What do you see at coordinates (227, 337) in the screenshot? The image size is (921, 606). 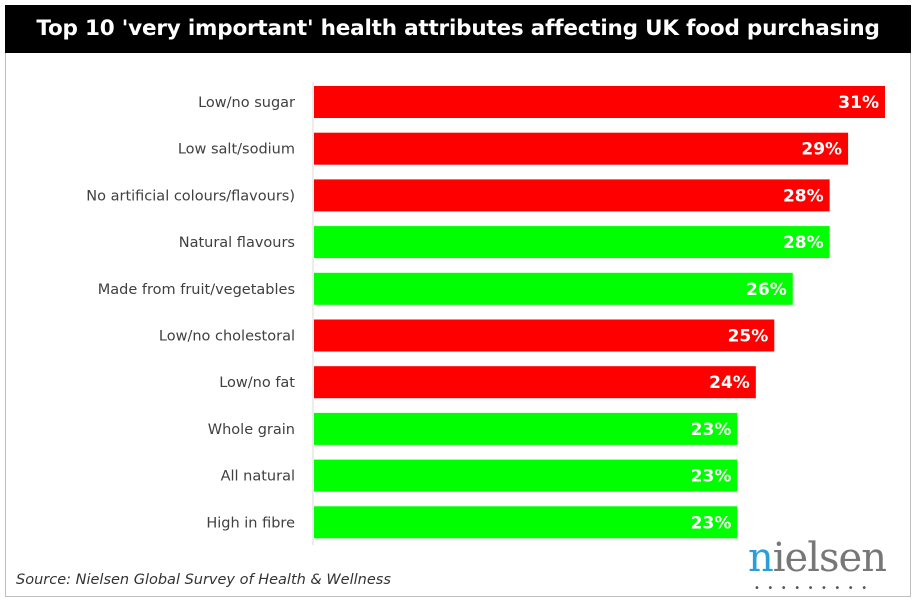 I see `category-label: Low/no cholestoral` at bounding box center [227, 337].